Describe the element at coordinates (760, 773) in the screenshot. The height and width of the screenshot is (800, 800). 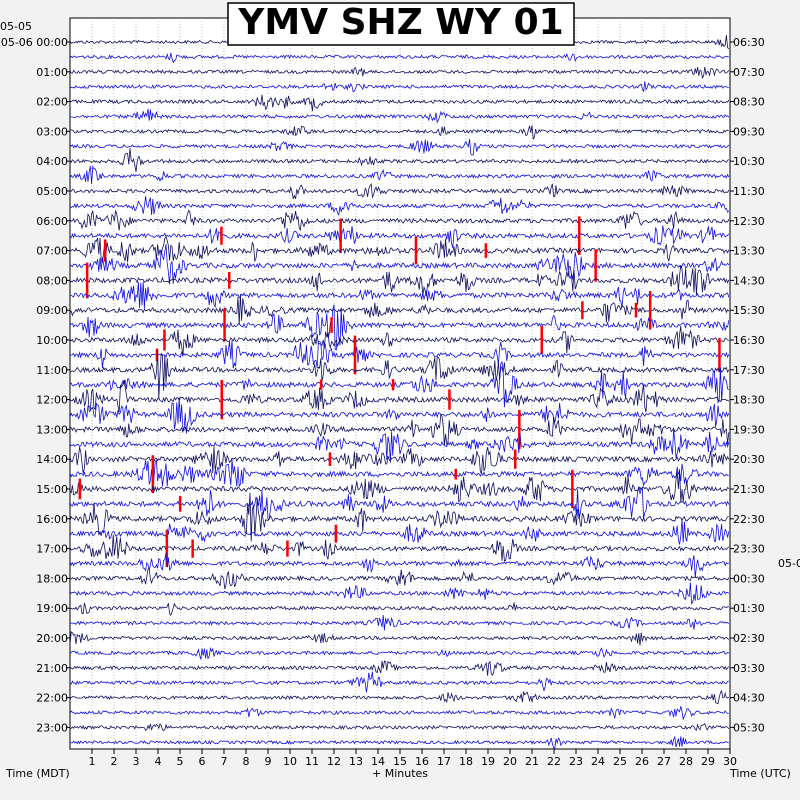
I see `right-axis-label: Time (UTC)` at that location.